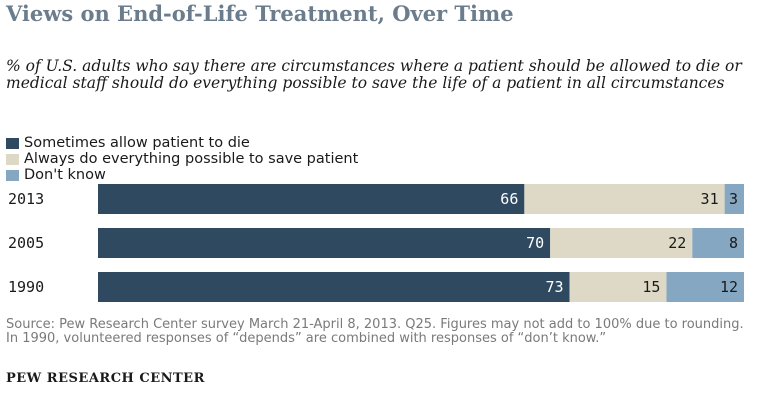 The image size is (760, 400). Describe the element at coordinates (182, 175) in the screenshot. I see `legend-item-dont-know: Don't know` at that location.